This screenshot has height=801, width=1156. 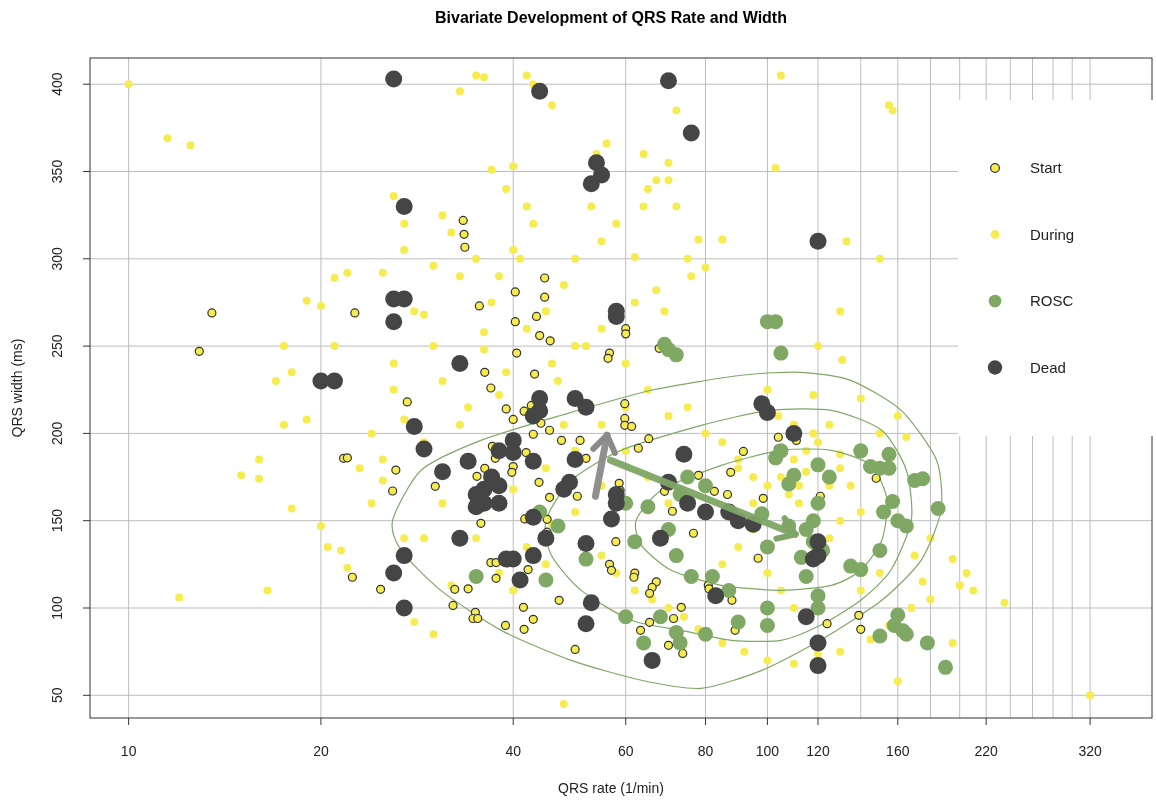 I want to click on x-tick-label: 10, so click(x=128, y=751).